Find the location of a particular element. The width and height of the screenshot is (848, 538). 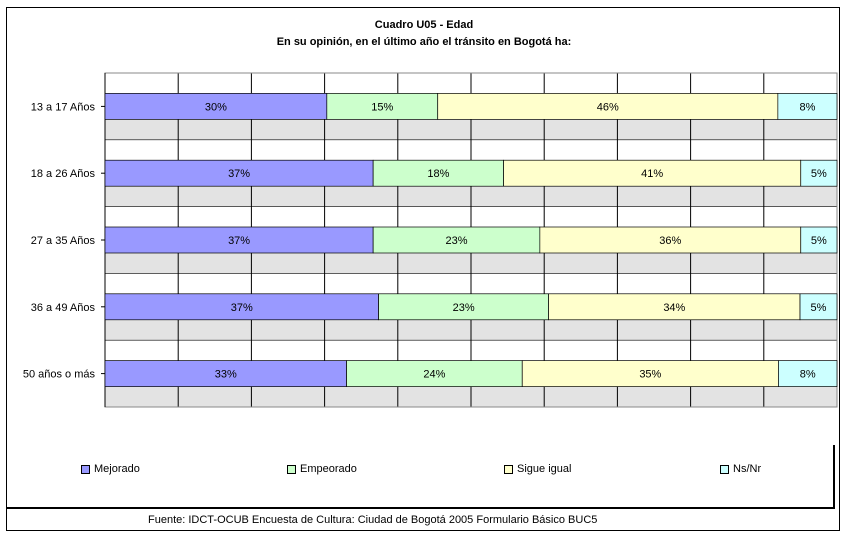

legend-item-ns-nr: Ns/Nr is located at coordinates (740, 469).